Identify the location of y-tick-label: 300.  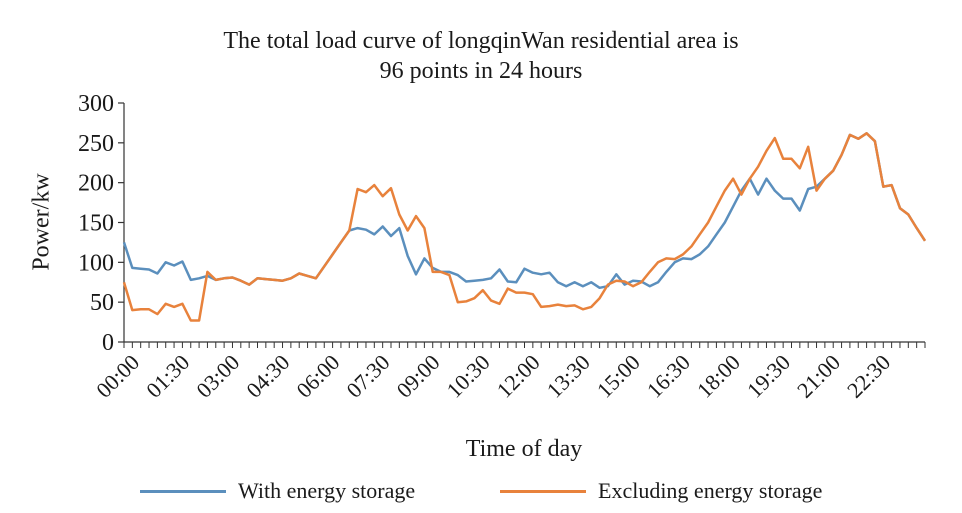
(96, 104).